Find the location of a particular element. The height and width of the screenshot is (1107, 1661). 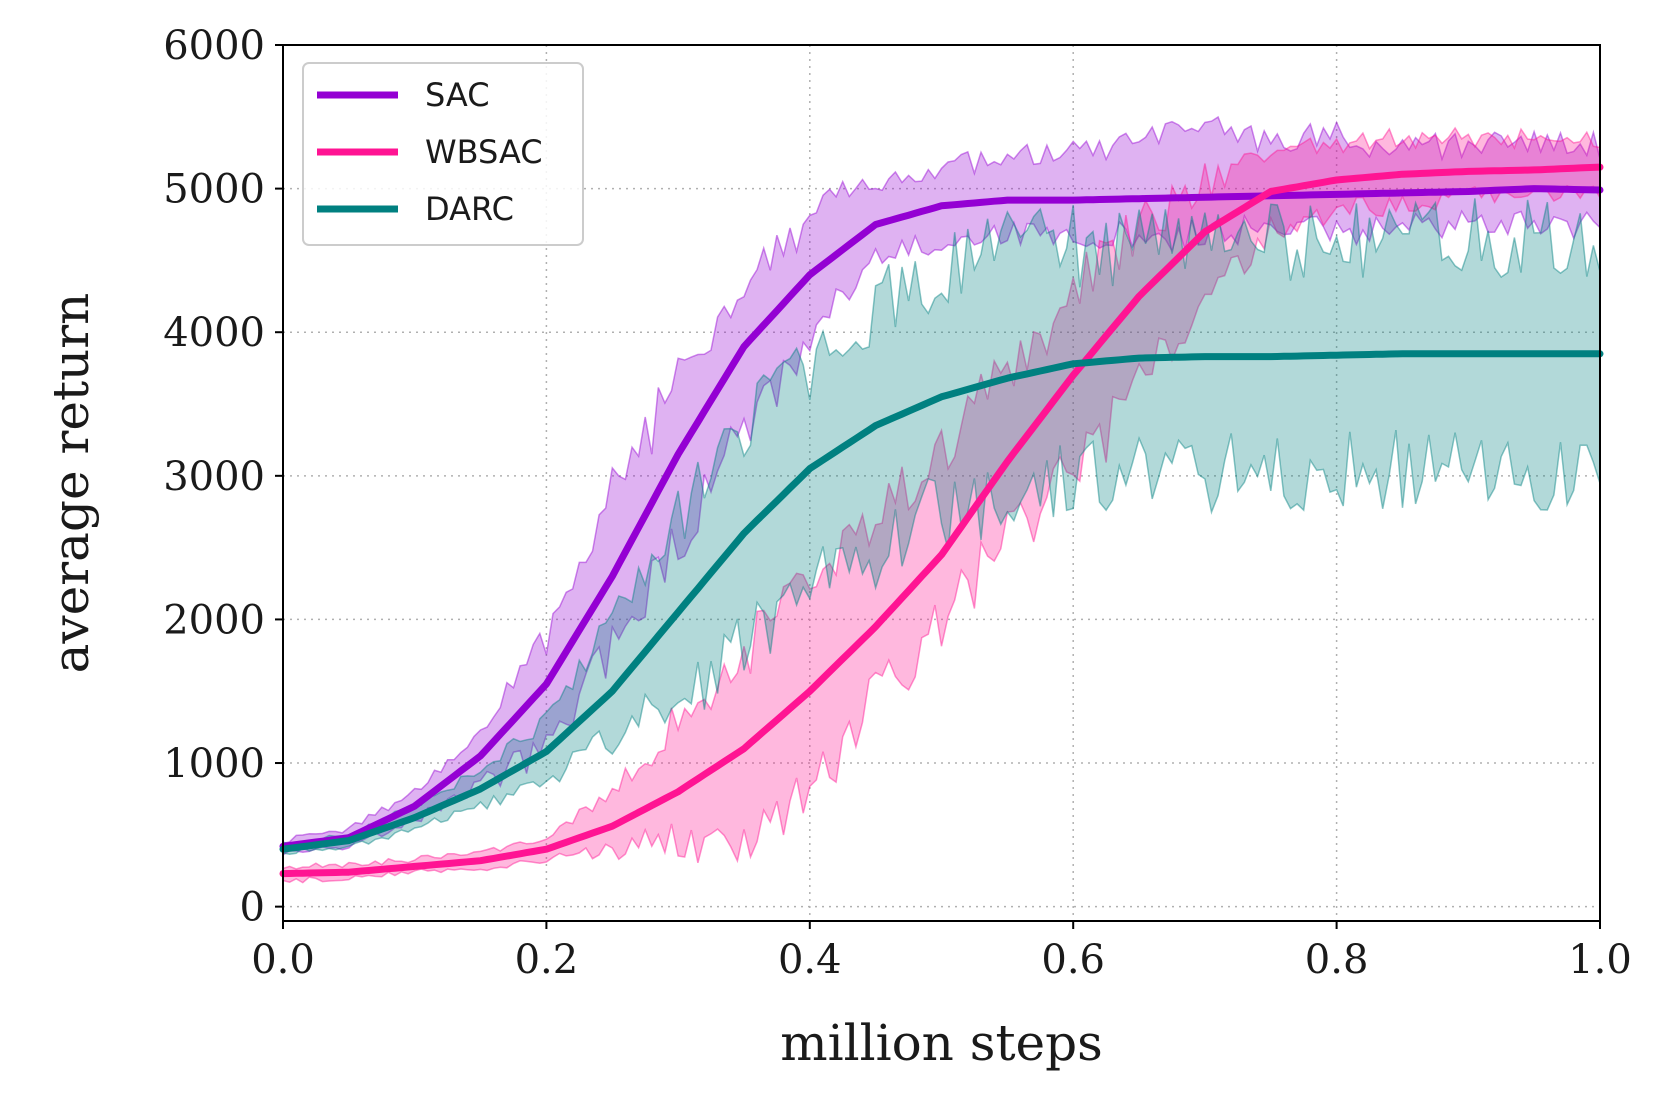

legend-label-darc: DARC is located at coordinates (469, 209).